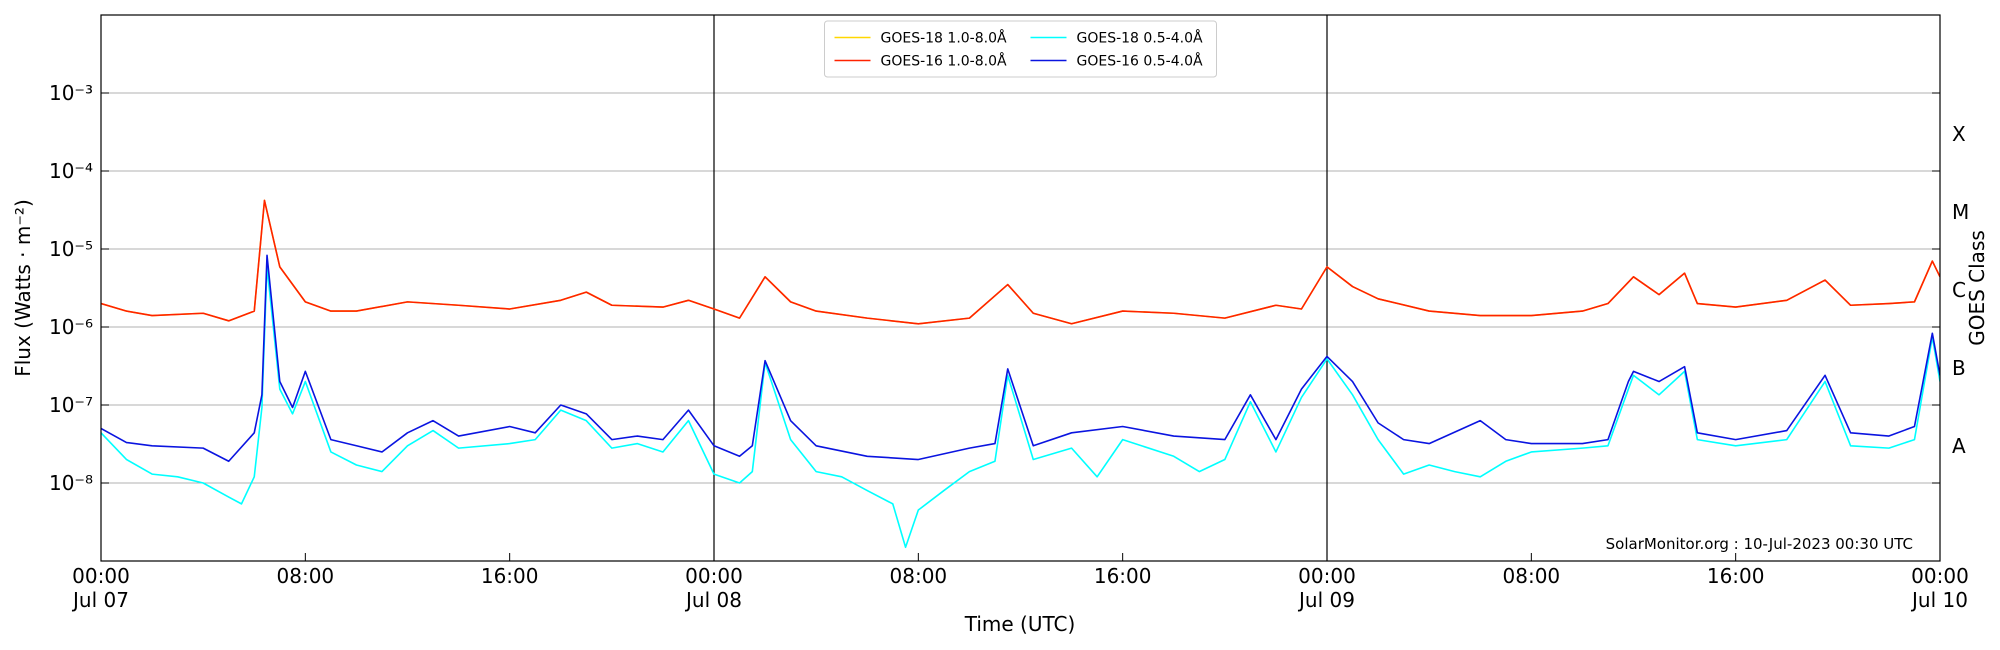  I want to click on y-tick-label: 10⁻³, so click(71, 93).